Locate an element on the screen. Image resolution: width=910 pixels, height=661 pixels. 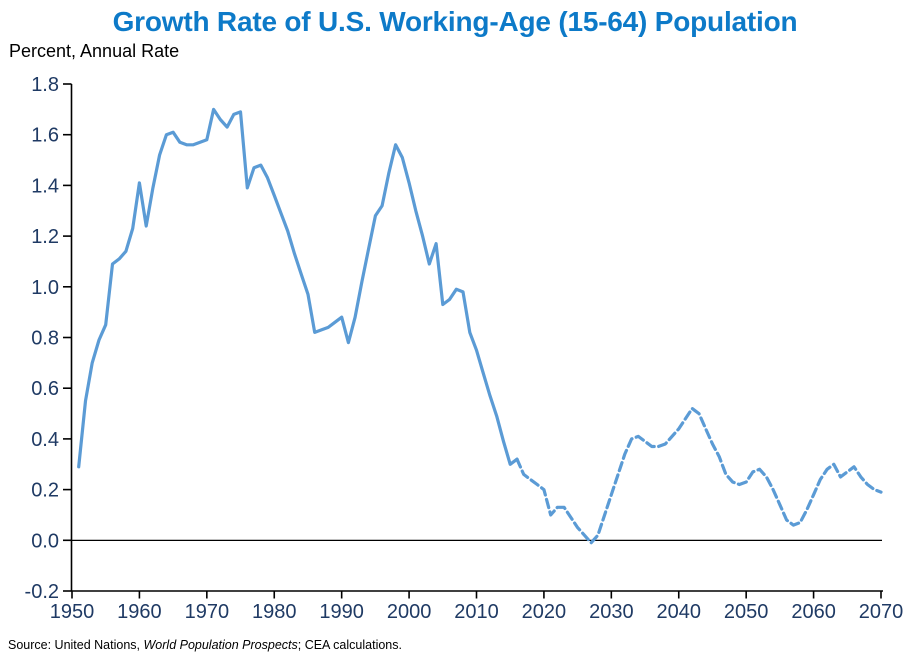
x-tick-label: 2050 is located at coordinates (746, 612).